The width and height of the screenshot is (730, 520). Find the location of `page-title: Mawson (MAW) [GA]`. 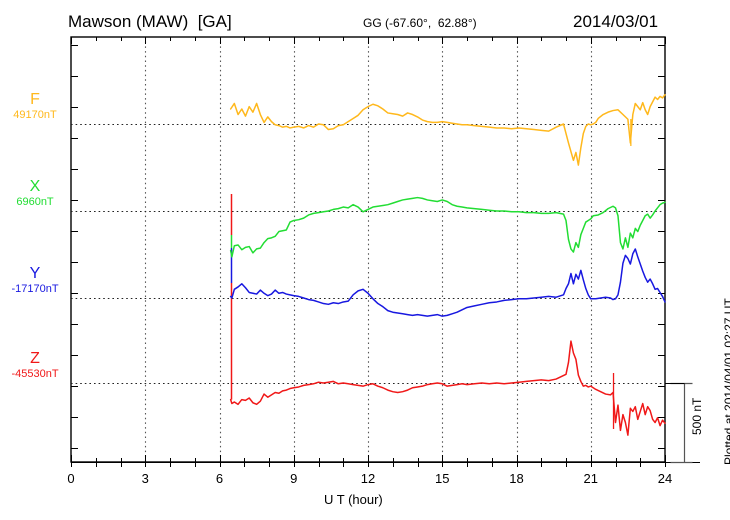

page-title: Mawson (MAW) [GA] is located at coordinates (150, 21).